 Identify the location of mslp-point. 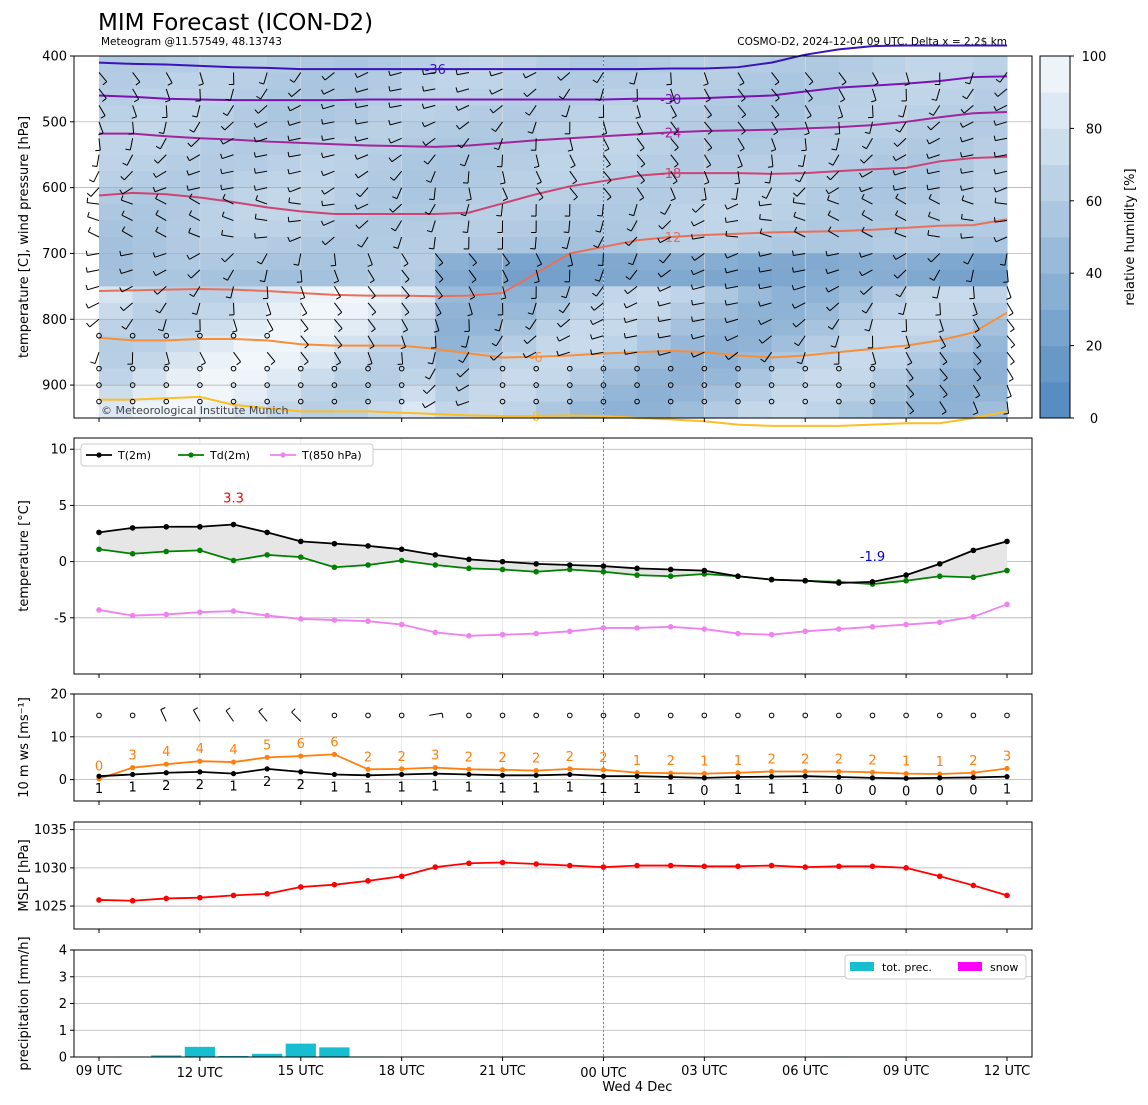
(469, 863).